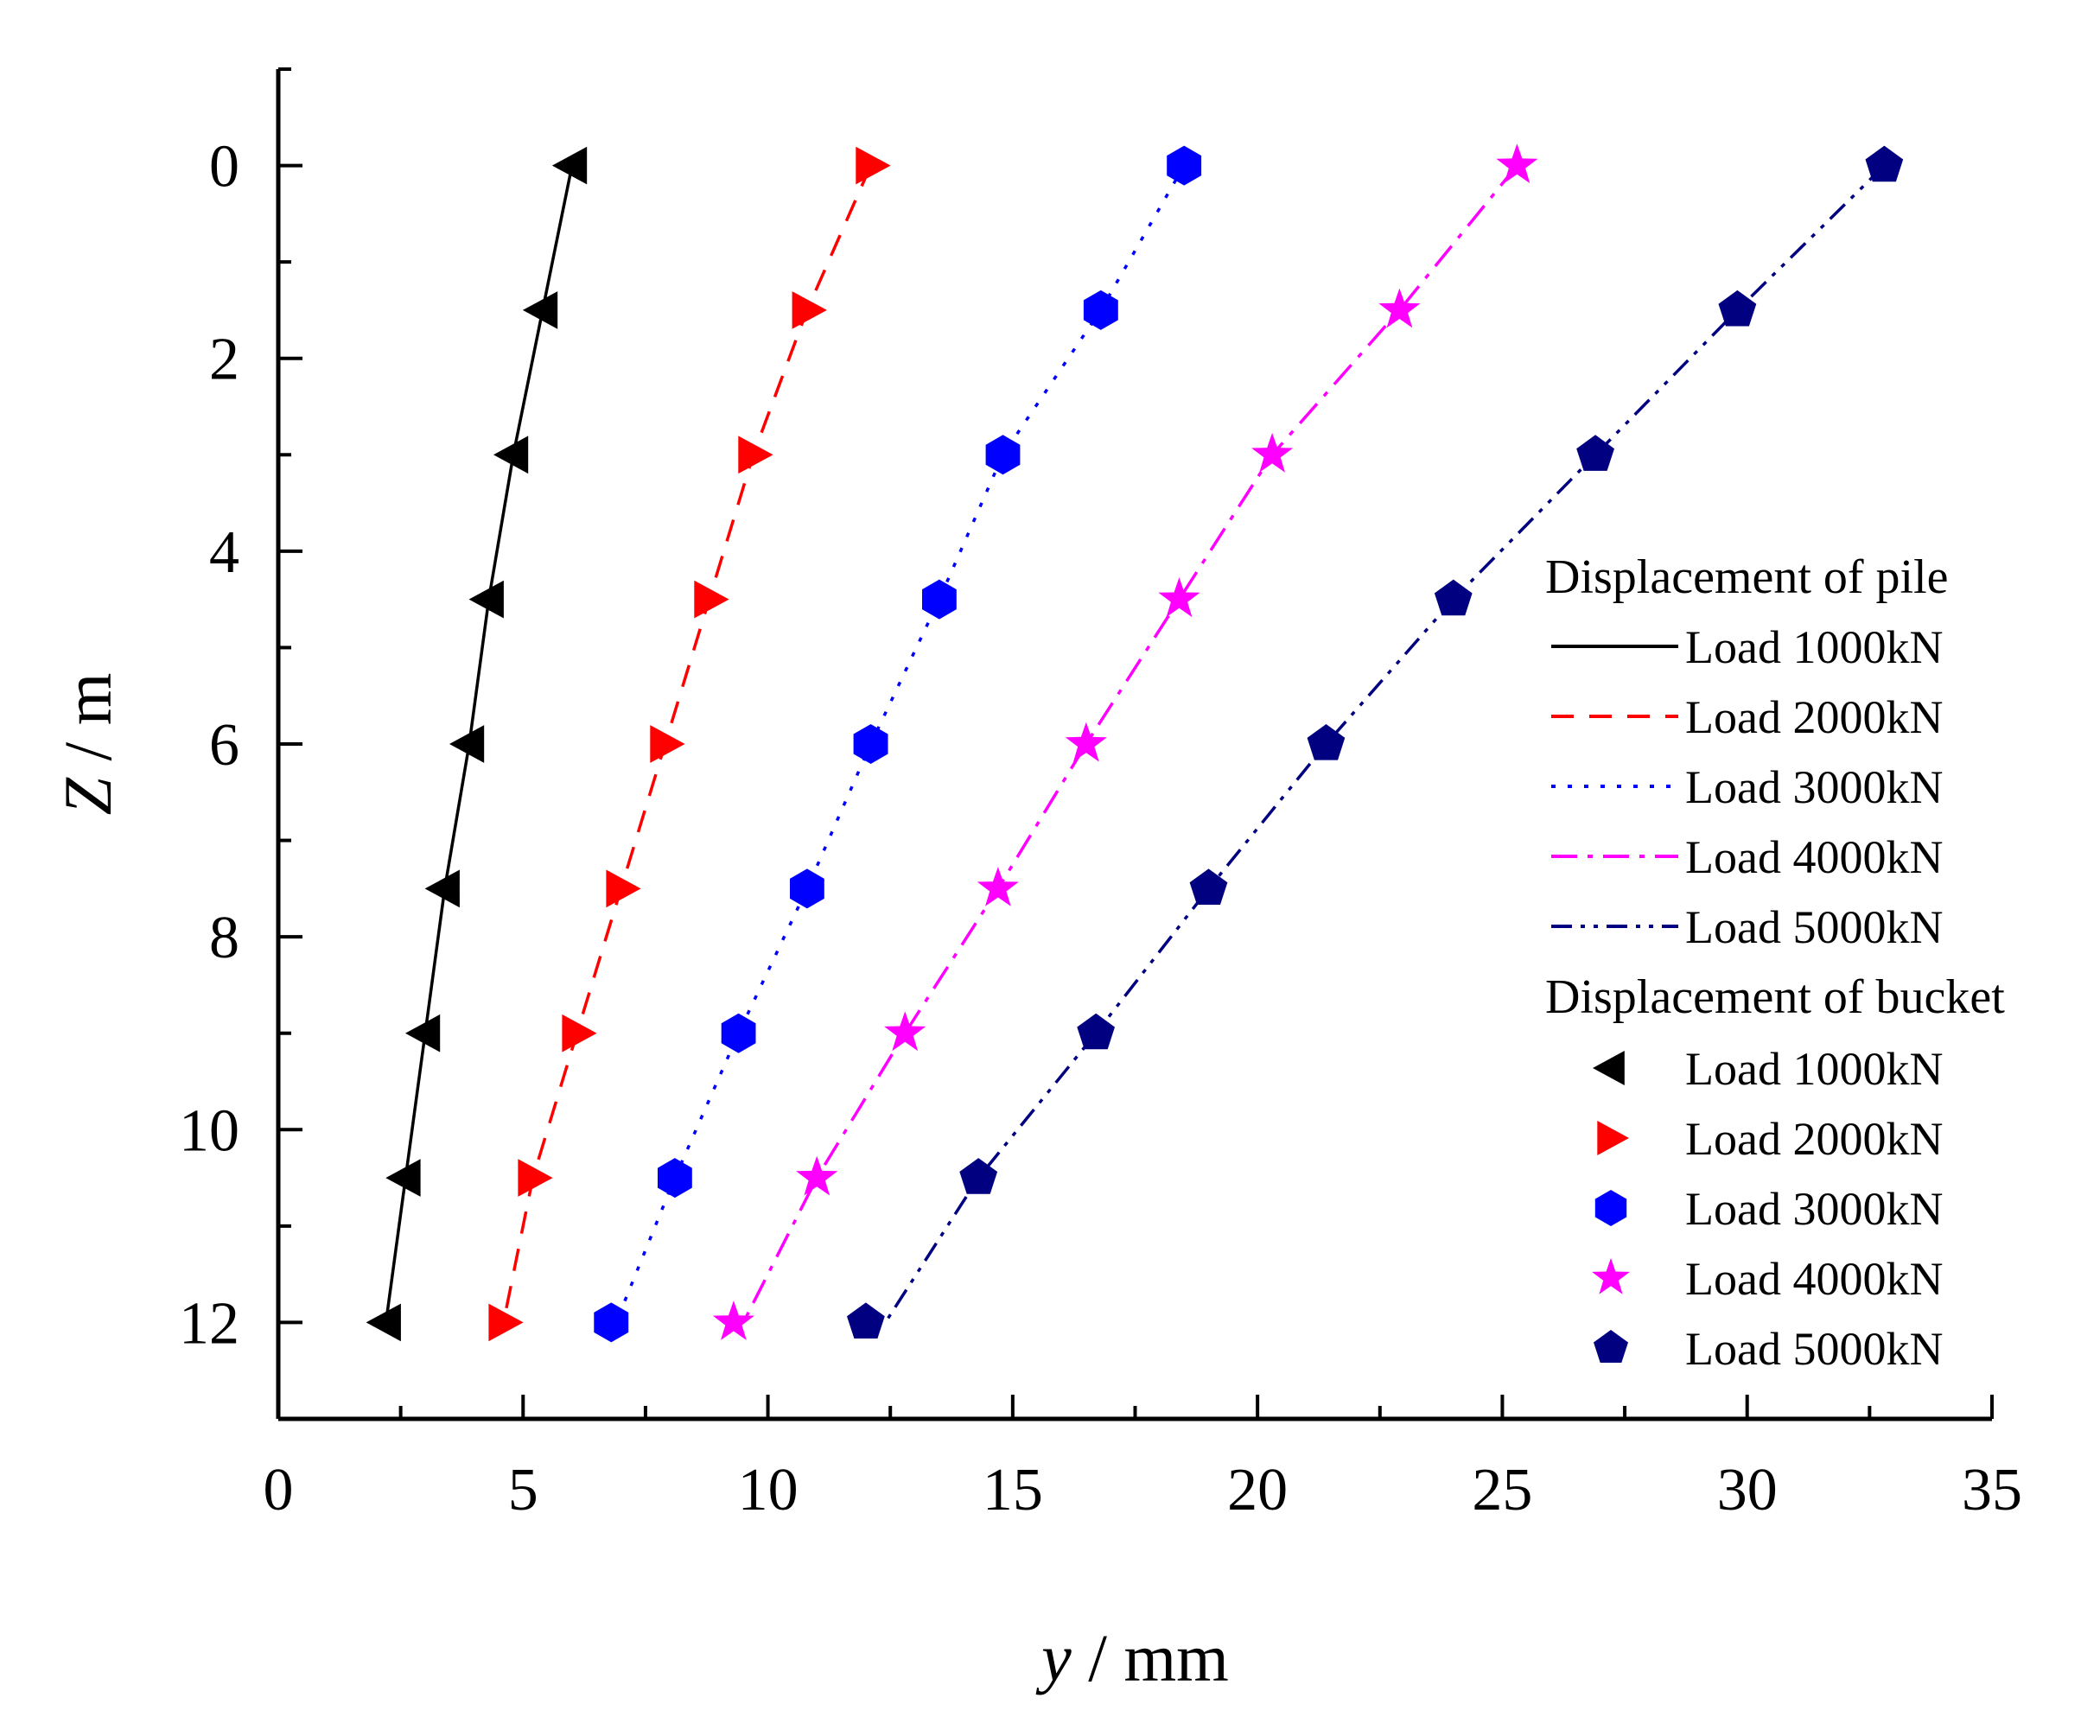  I want to click on x-tick-label: 20, so click(1257, 1490).